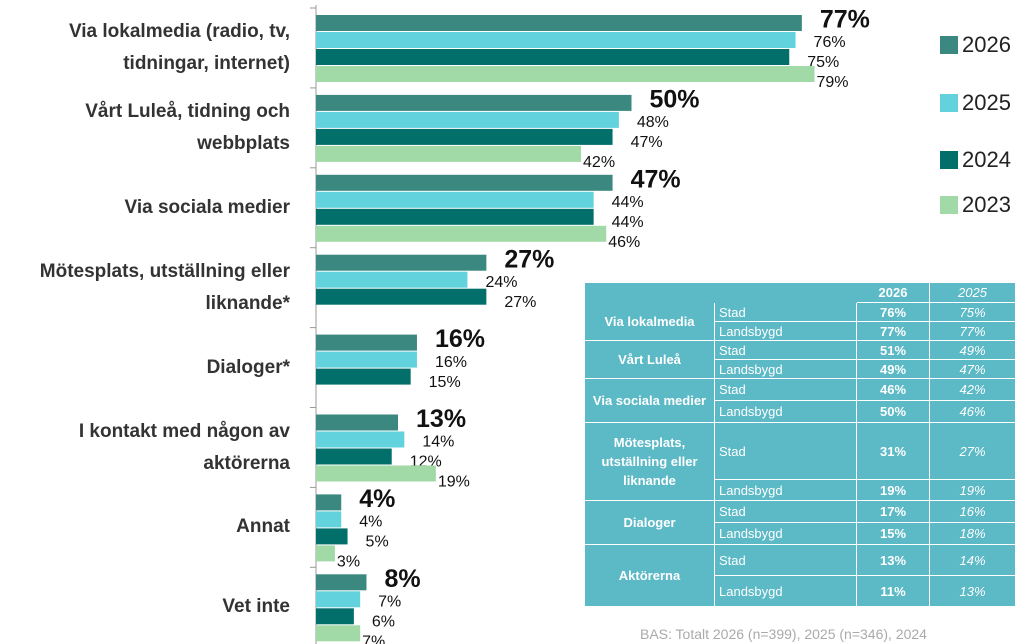 Image resolution: width=1032 pixels, height=644 pixels. I want to click on value-label: 46%, so click(624, 242).